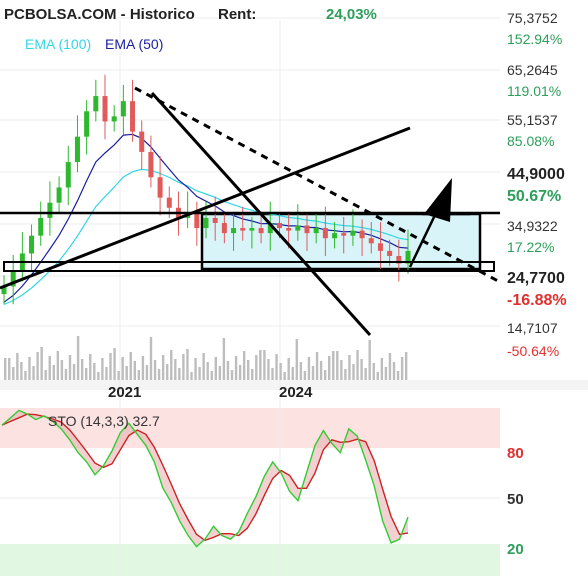  What do you see at coordinates (341, 241) in the screenshot?
I see `consolidation-box` at bounding box center [341, 241].